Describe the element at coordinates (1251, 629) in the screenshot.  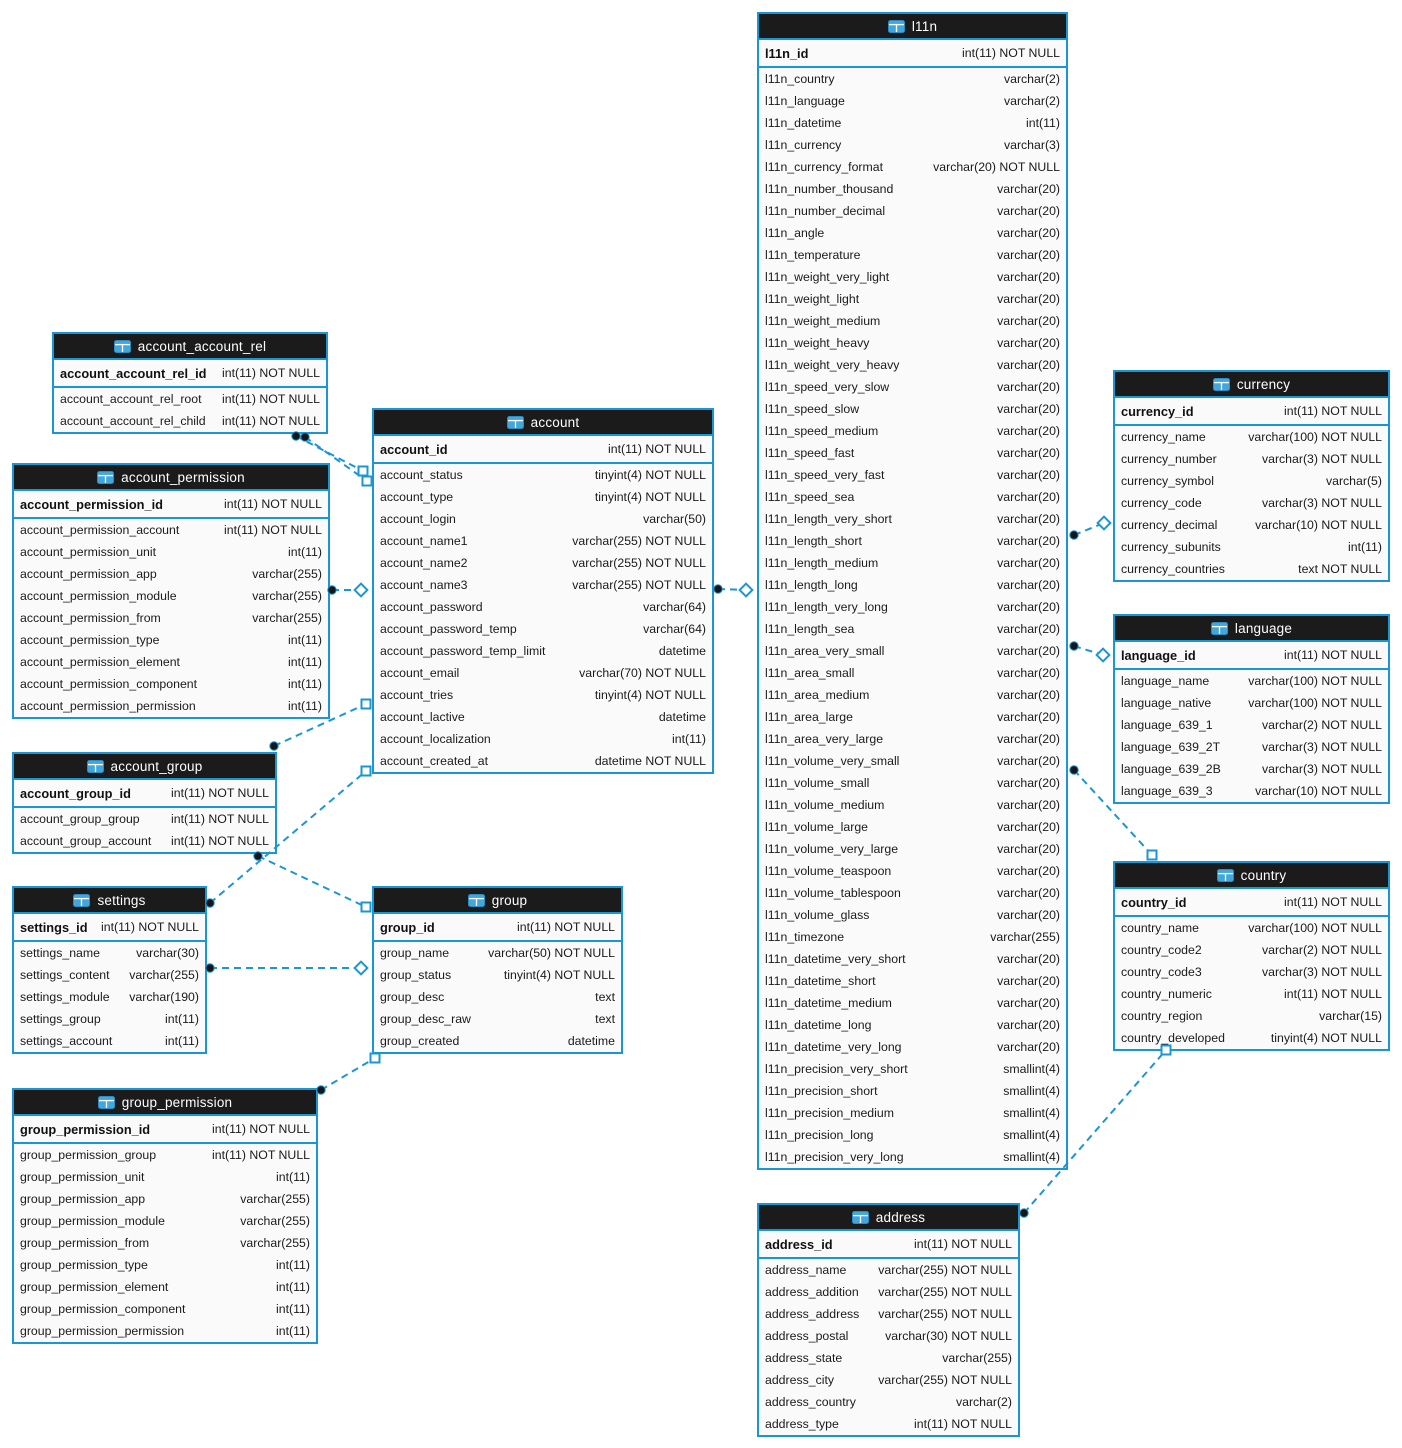
I see `table-header-language: language` at that location.